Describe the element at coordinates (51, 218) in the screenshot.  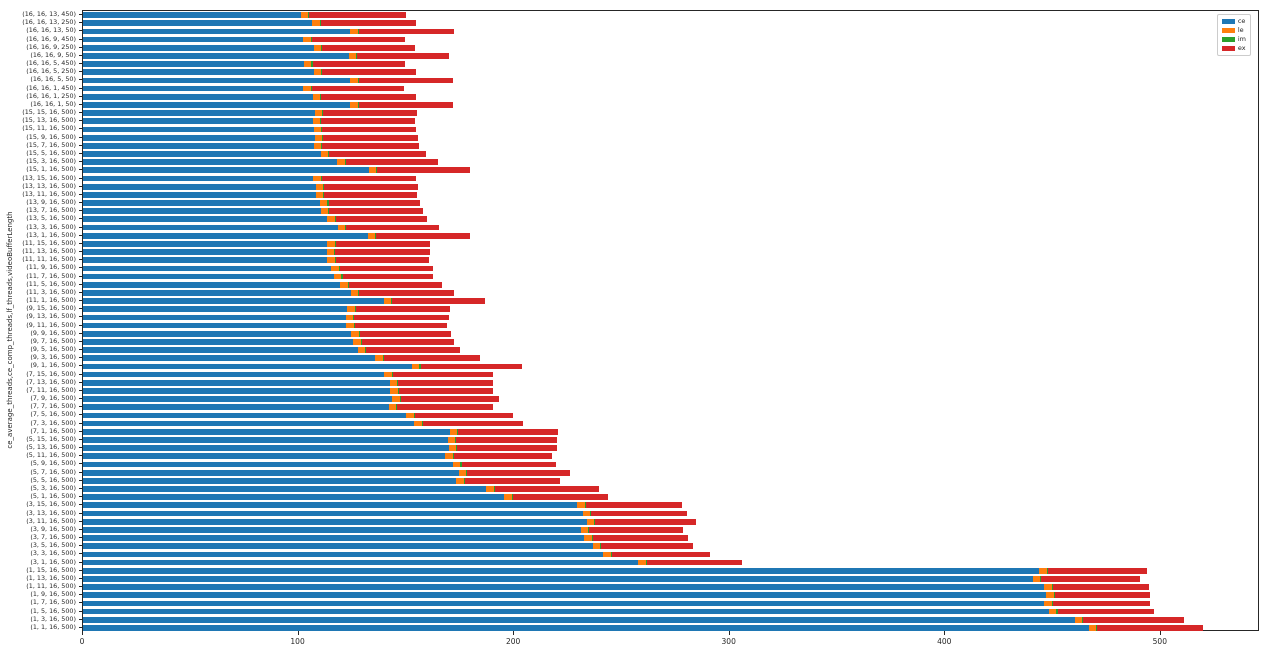
I see `y-tick-label: (13, 5, 16, 500)` at that location.